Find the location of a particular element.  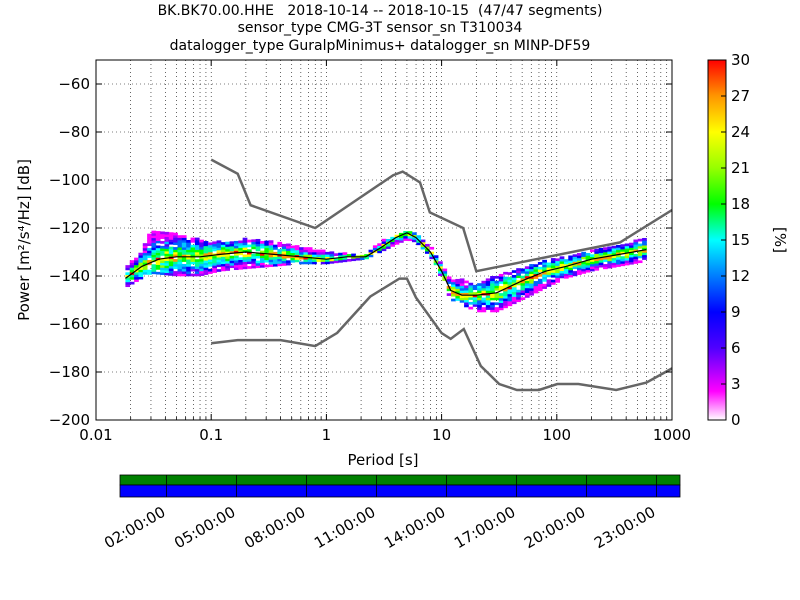

colorbar-tick-label: 3 is located at coordinates (736, 384).